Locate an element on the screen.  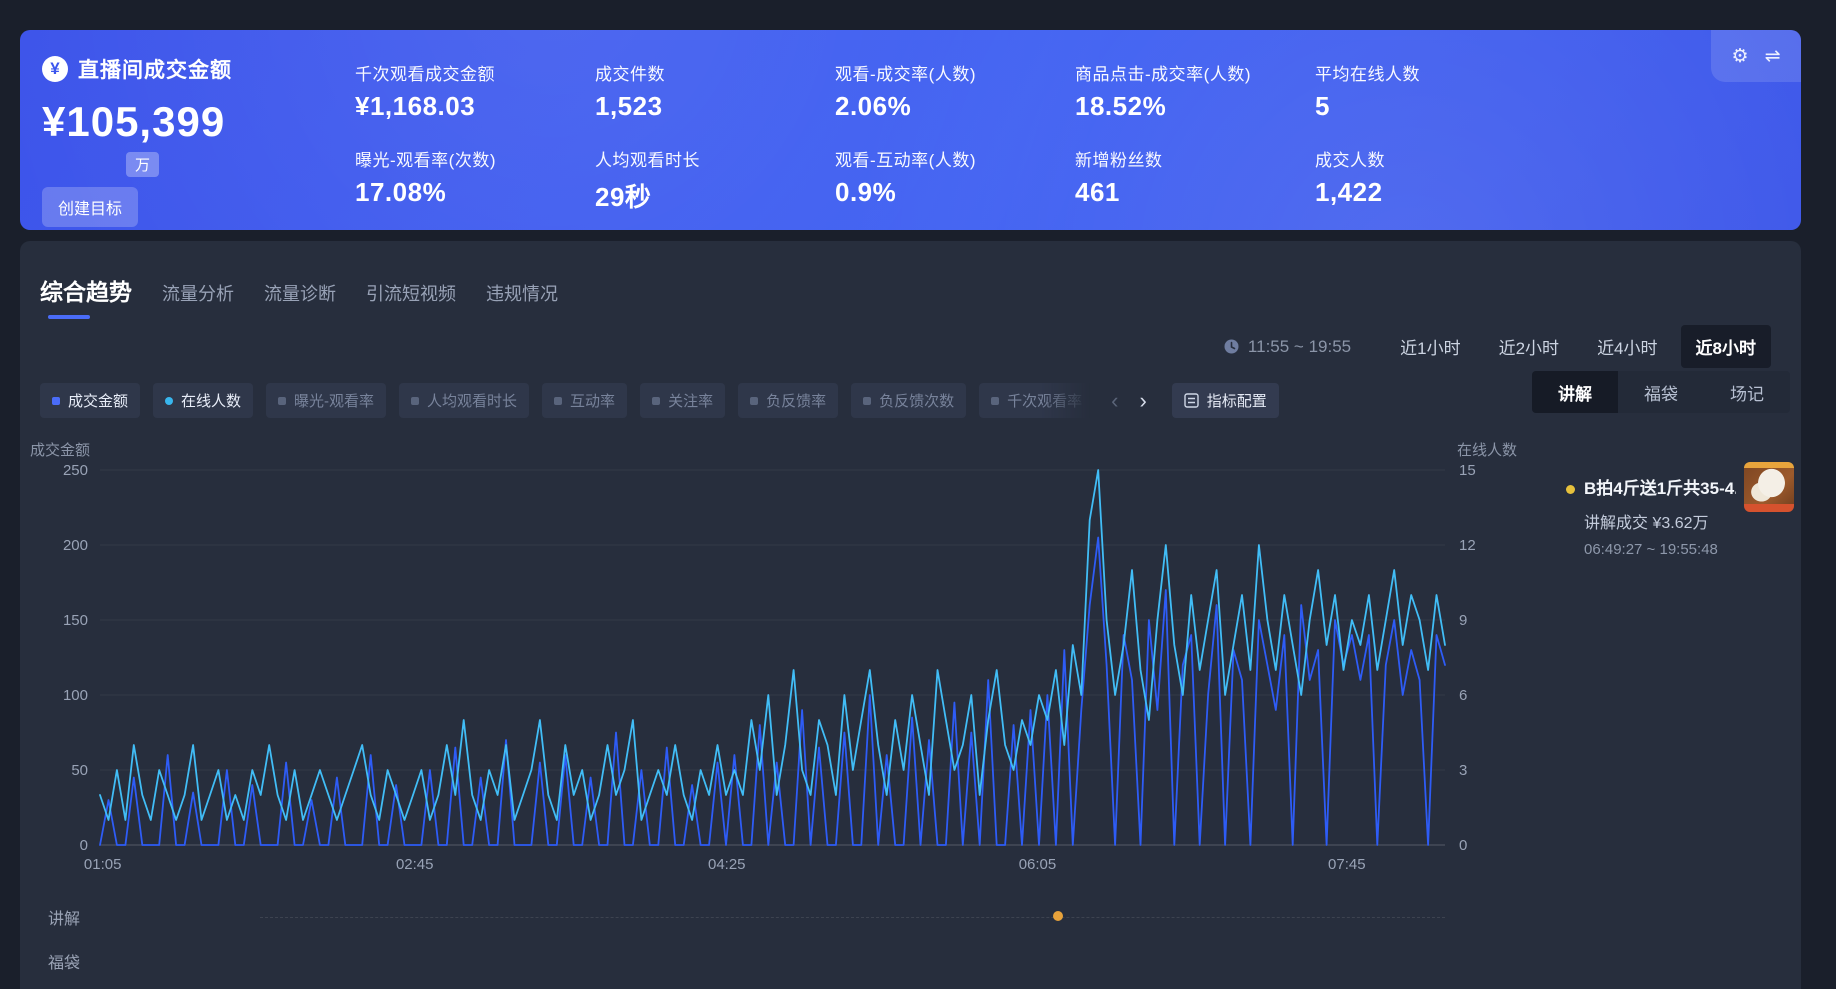
svg-text: 50 is located at coordinates (79, 770).